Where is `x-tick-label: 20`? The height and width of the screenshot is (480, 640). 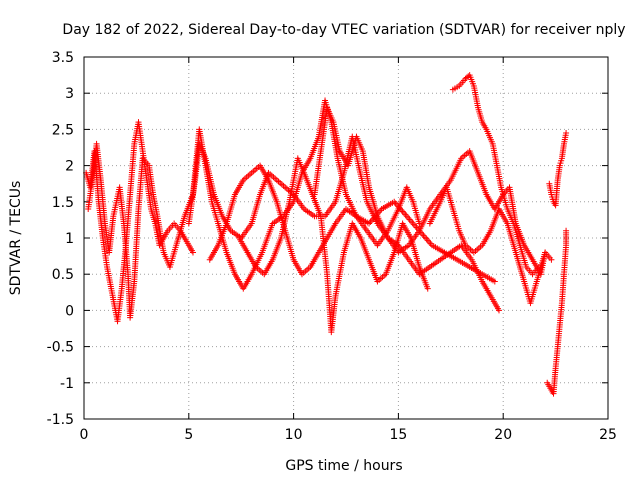 x-tick-label: 20 is located at coordinates (503, 435).